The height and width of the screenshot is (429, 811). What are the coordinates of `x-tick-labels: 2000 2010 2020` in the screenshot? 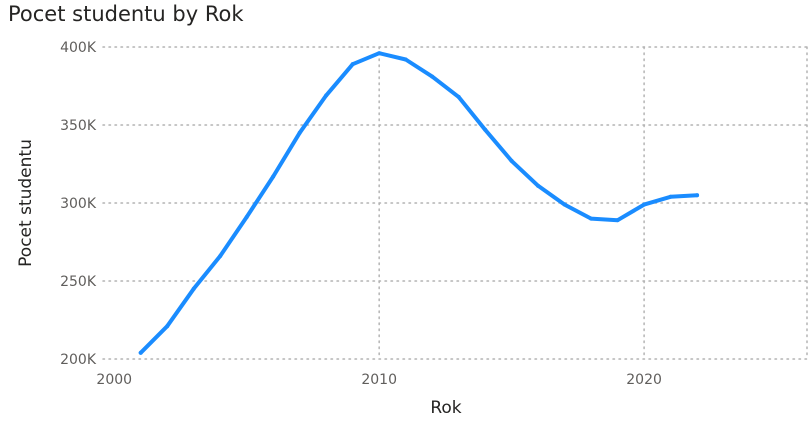 It's located at (378, 380).